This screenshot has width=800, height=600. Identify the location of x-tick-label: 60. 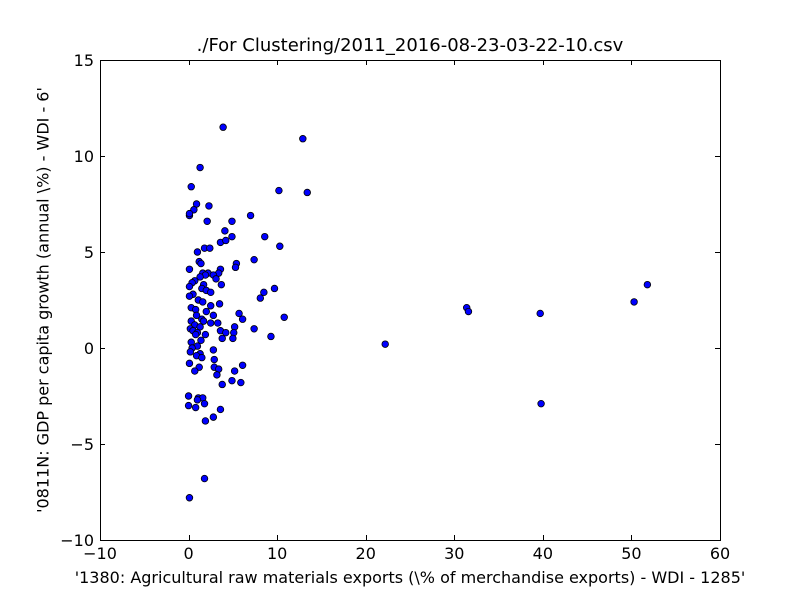
(720, 553).